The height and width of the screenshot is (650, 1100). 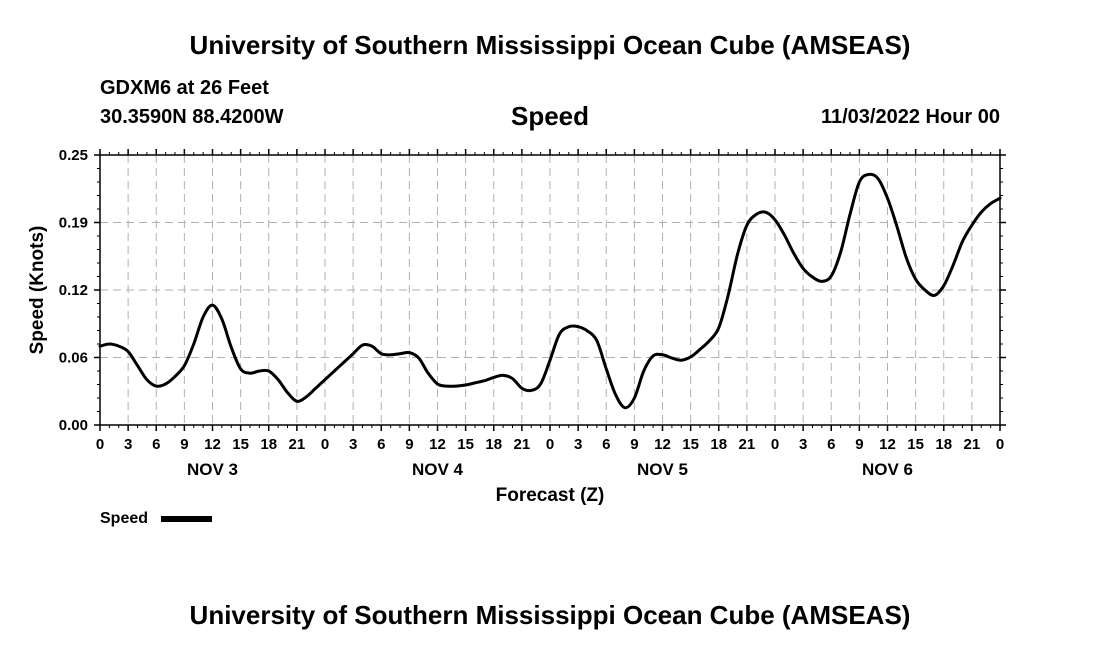 What do you see at coordinates (186, 519) in the screenshot?
I see `legend-swatch` at bounding box center [186, 519].